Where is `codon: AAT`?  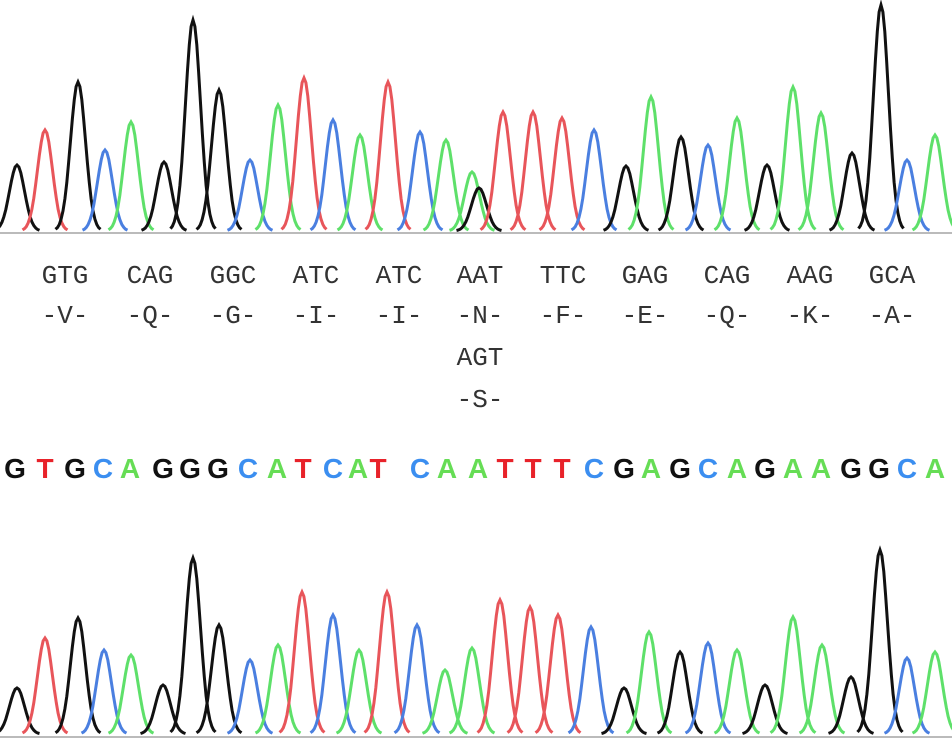
codon: AAT is located at coordinates (480, 276).